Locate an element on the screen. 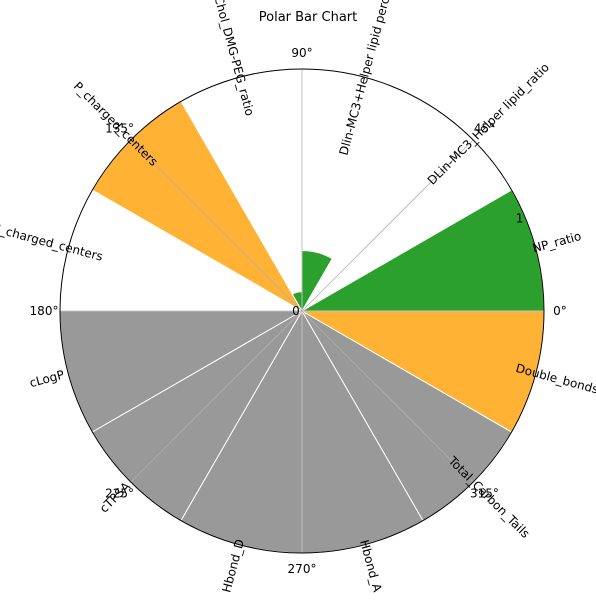  category-label: NP_ratio is located at coordinates (557, 242).